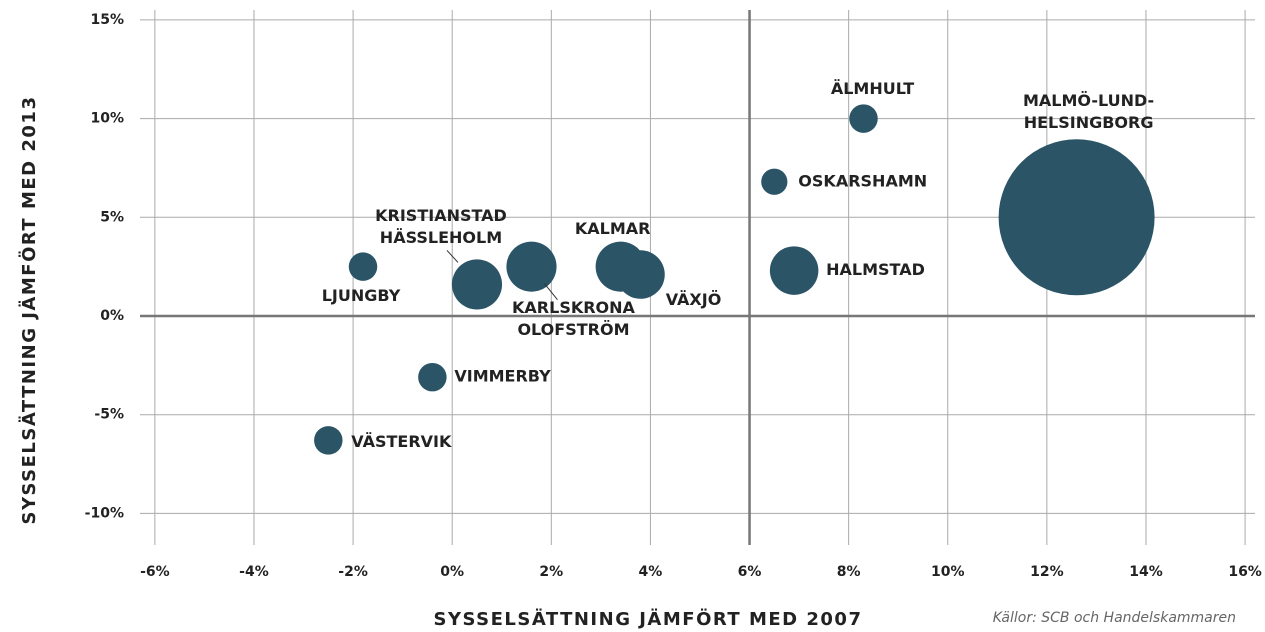  Describe the element at coordinates (107, 20) in the screenshot. I see `y-tick-label: 15%` at that location.